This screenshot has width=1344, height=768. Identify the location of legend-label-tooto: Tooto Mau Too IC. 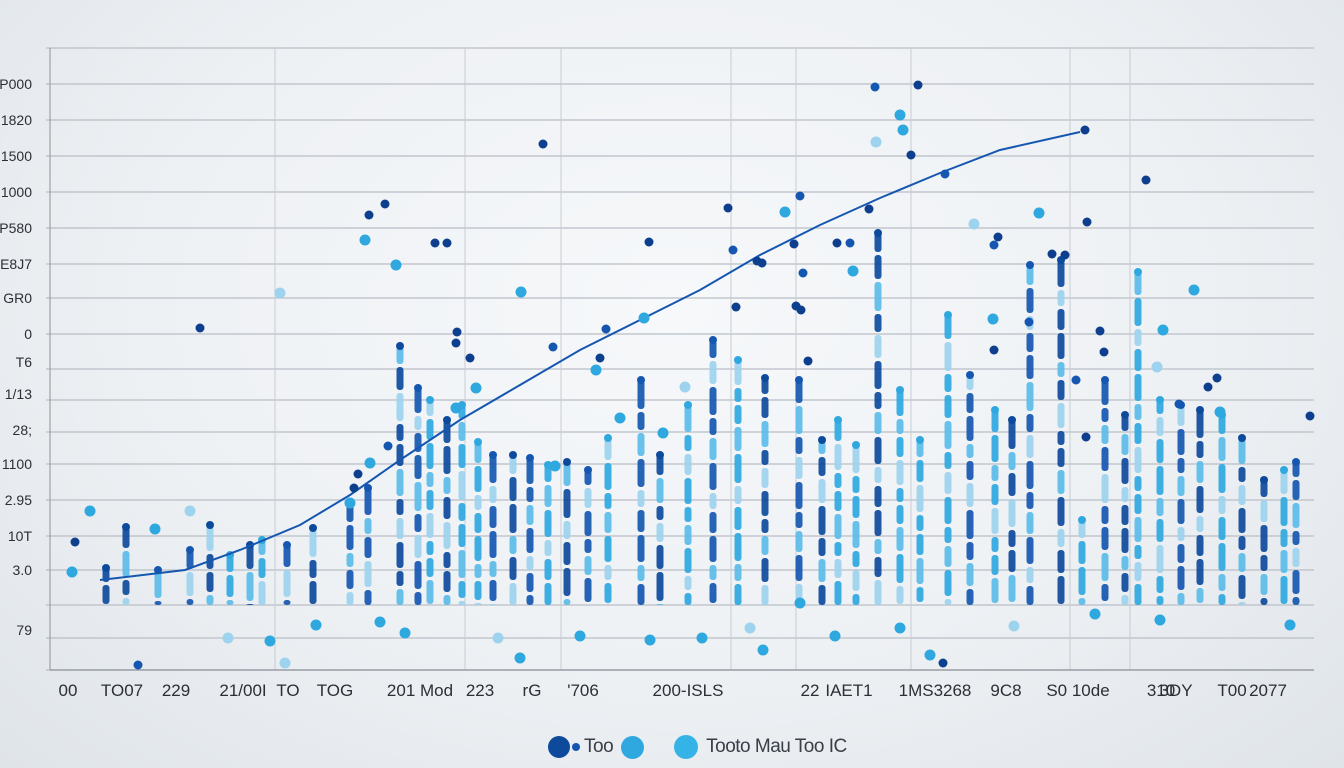
(776, 746).